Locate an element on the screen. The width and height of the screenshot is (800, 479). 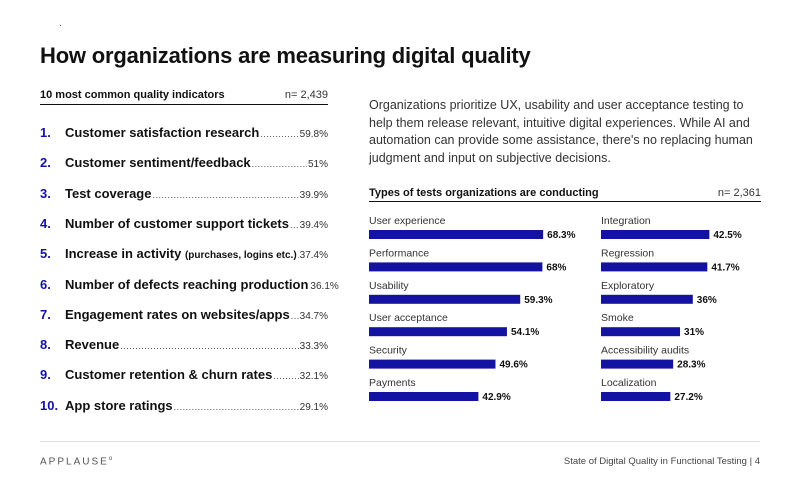
indicator-row: 10. App store ratings 29.1% is located at coordinates (184, 405).